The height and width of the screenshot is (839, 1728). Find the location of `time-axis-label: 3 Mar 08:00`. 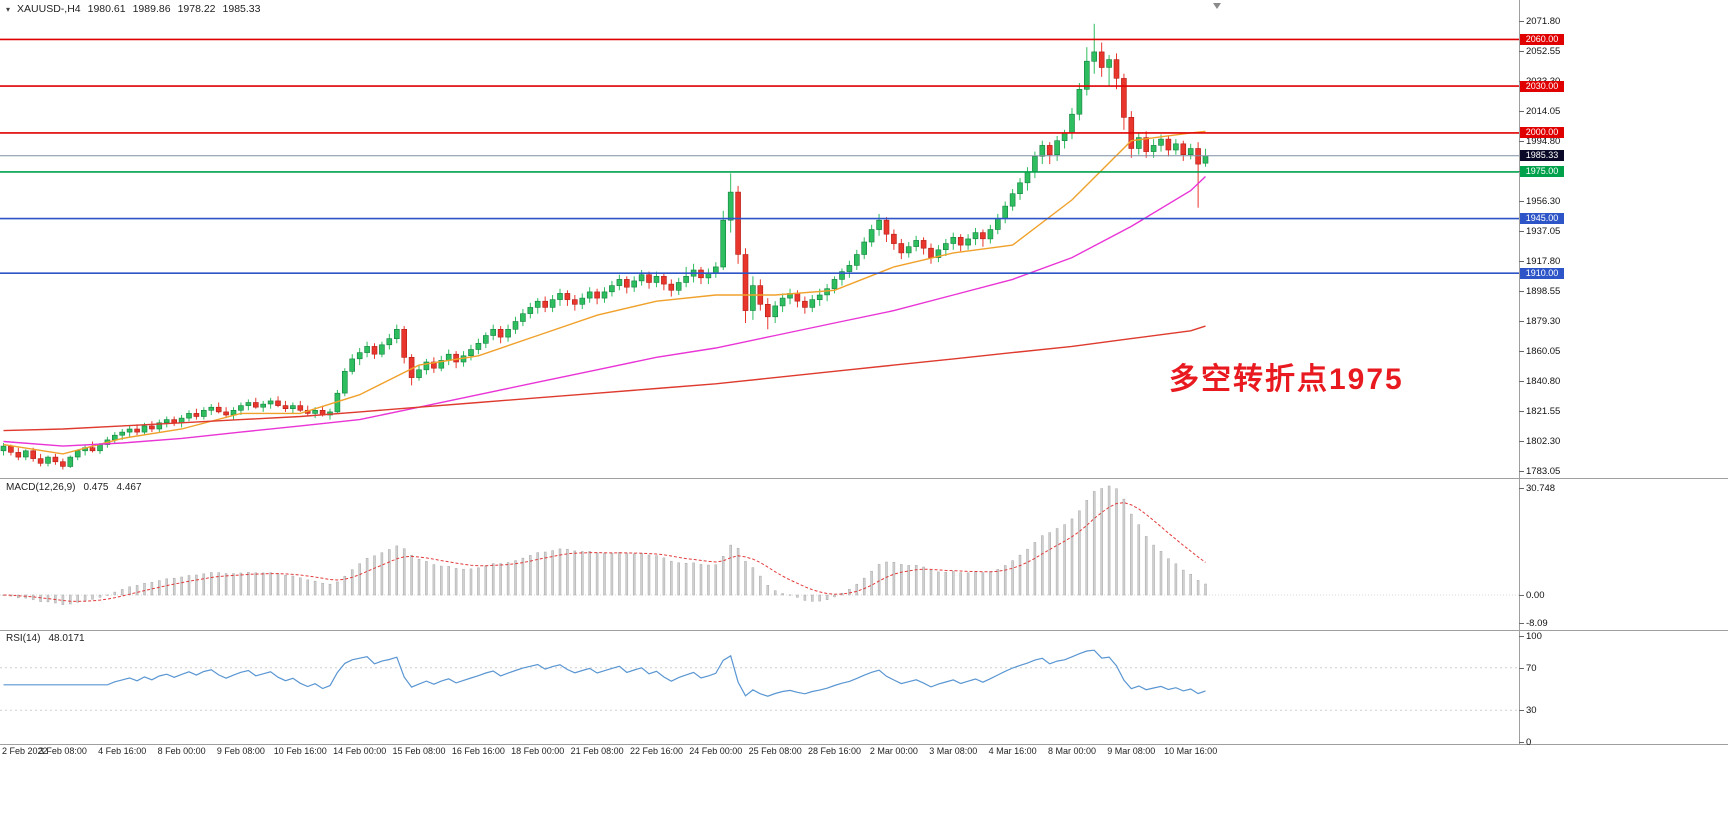

time-axis-label: 3 Mar 08:00 is located at coordinates (953, 751).